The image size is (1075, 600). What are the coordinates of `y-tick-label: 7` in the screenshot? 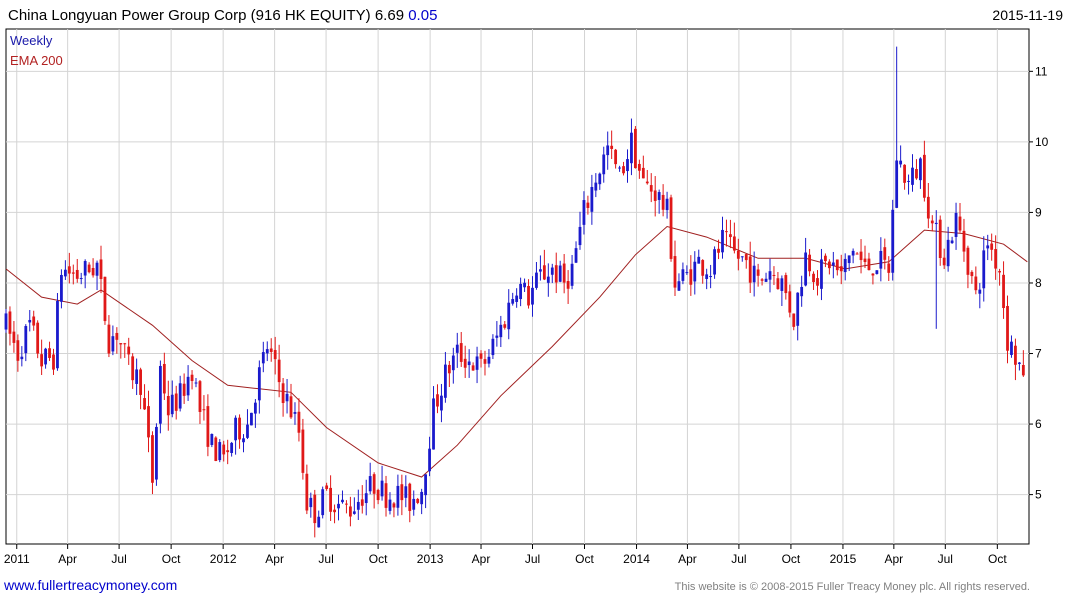 It's located at (1038, 354).